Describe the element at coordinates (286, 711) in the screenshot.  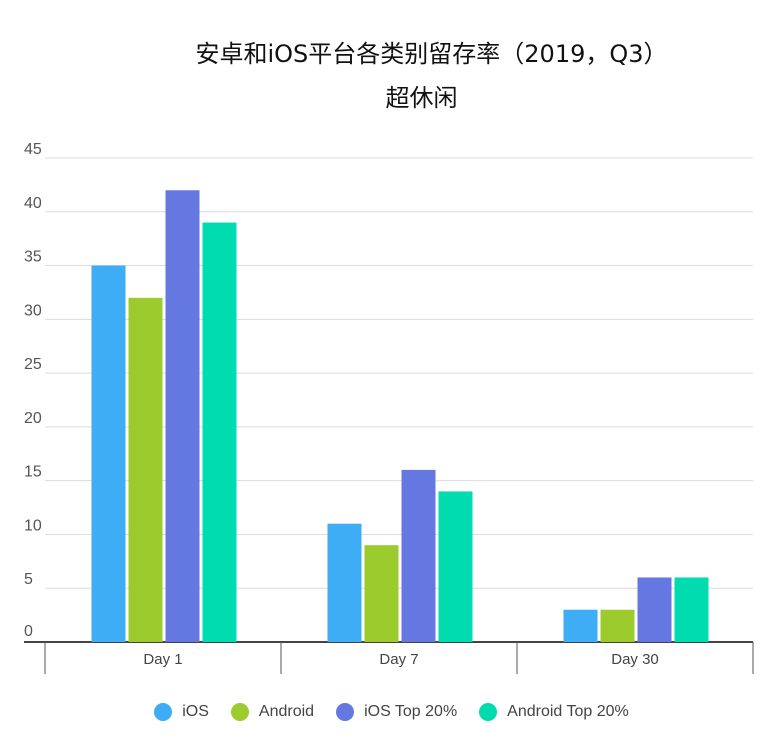
I see `legend-label: Android` at that location.